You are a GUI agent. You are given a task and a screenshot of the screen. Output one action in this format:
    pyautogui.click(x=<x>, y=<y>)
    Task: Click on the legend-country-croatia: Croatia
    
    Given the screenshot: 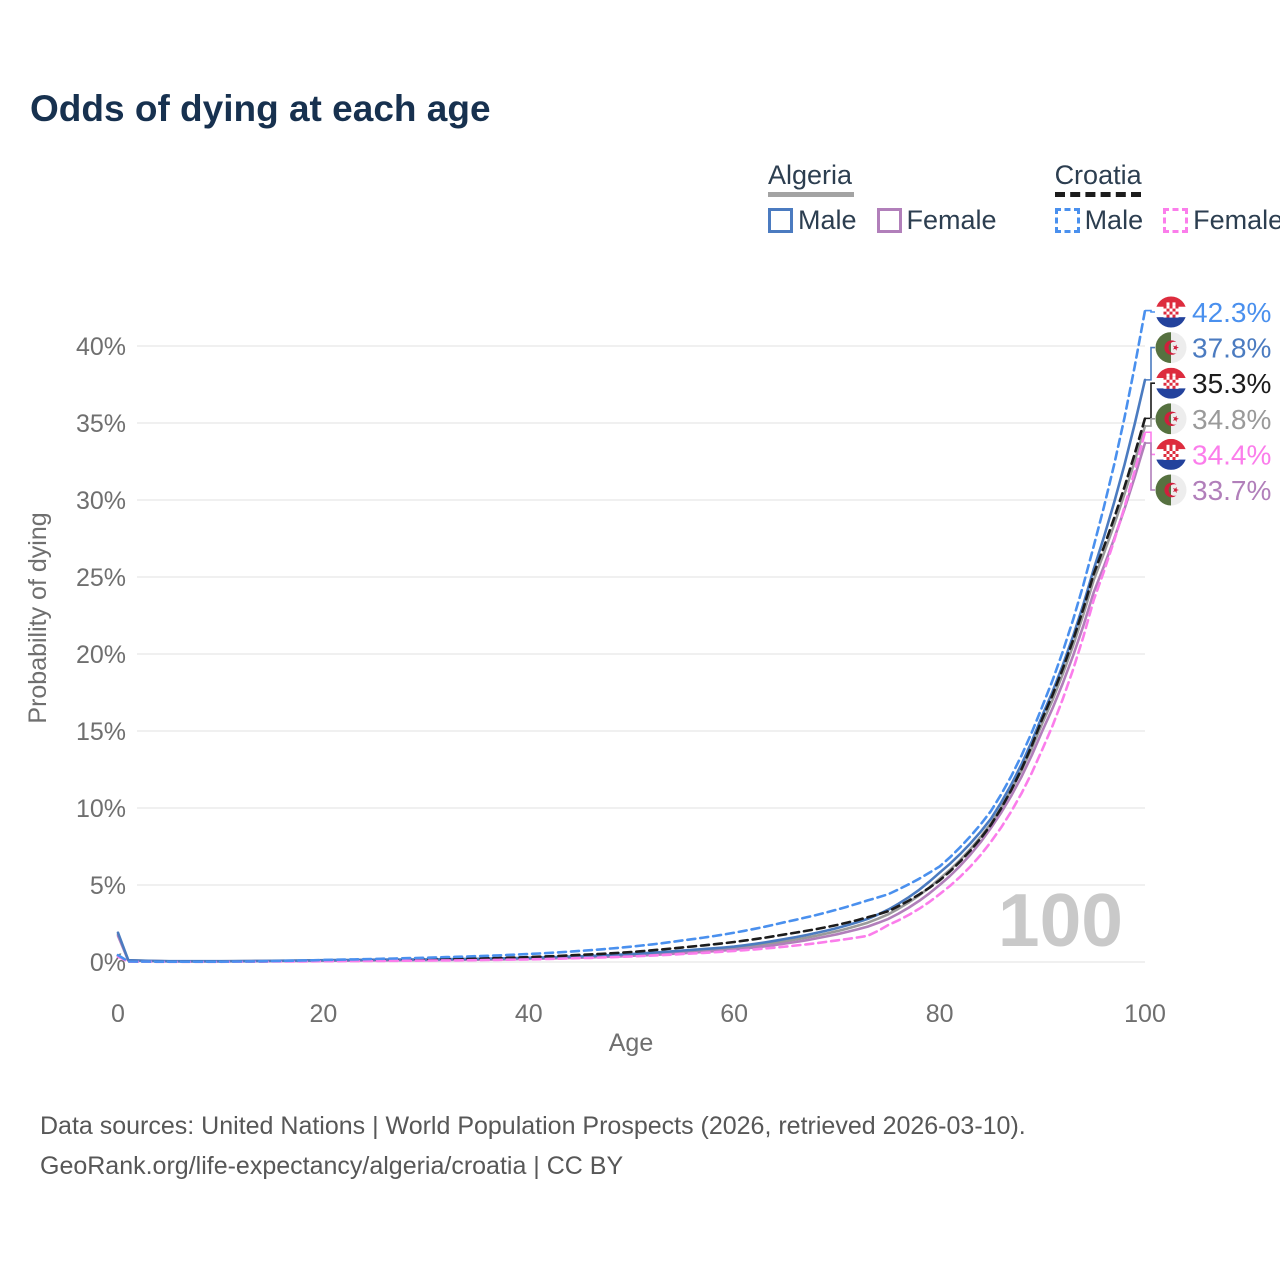 What is the action you would take?
    pyautogui.click(x=1098, y=175)
    